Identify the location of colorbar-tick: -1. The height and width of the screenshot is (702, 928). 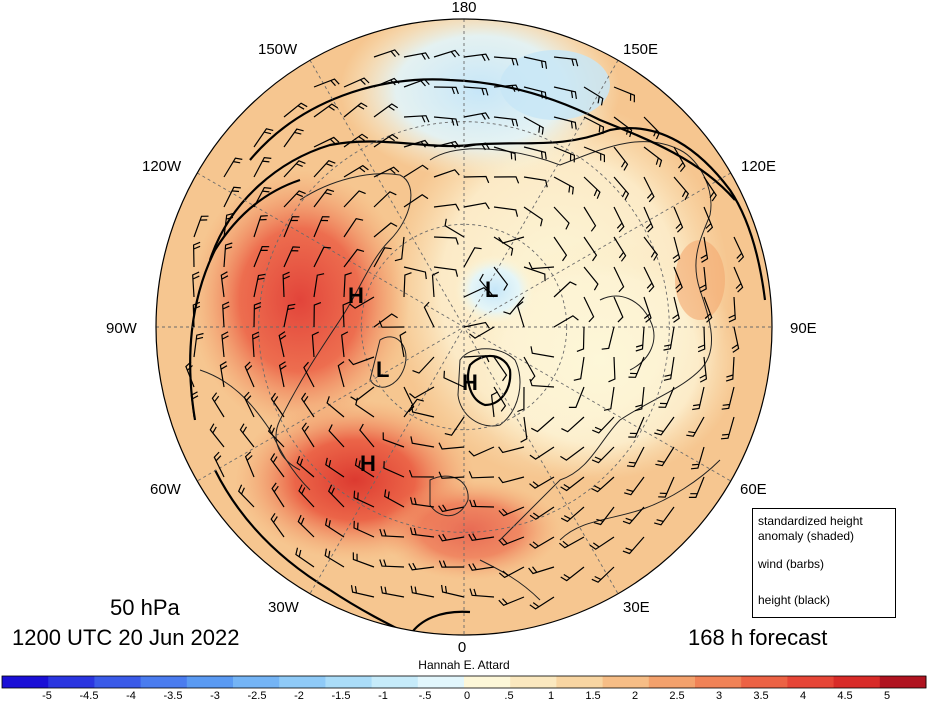
(383, 696).